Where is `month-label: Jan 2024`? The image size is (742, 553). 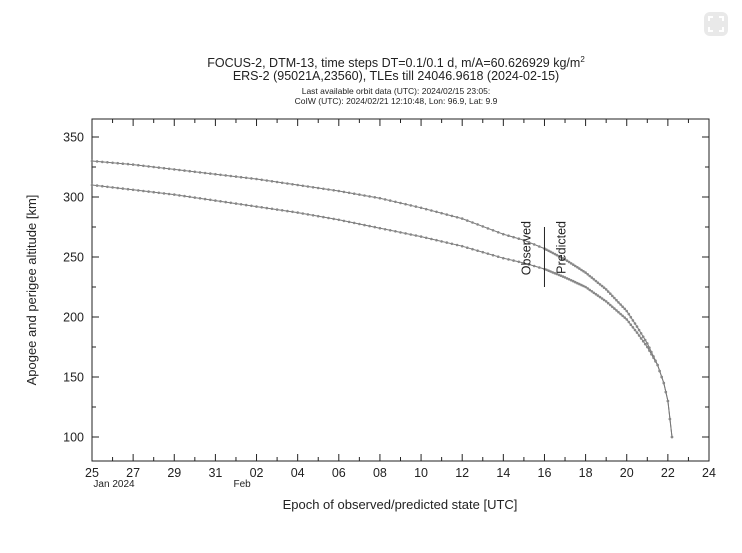 month-label: Jan 2024 is located at coordinates (114, 484).